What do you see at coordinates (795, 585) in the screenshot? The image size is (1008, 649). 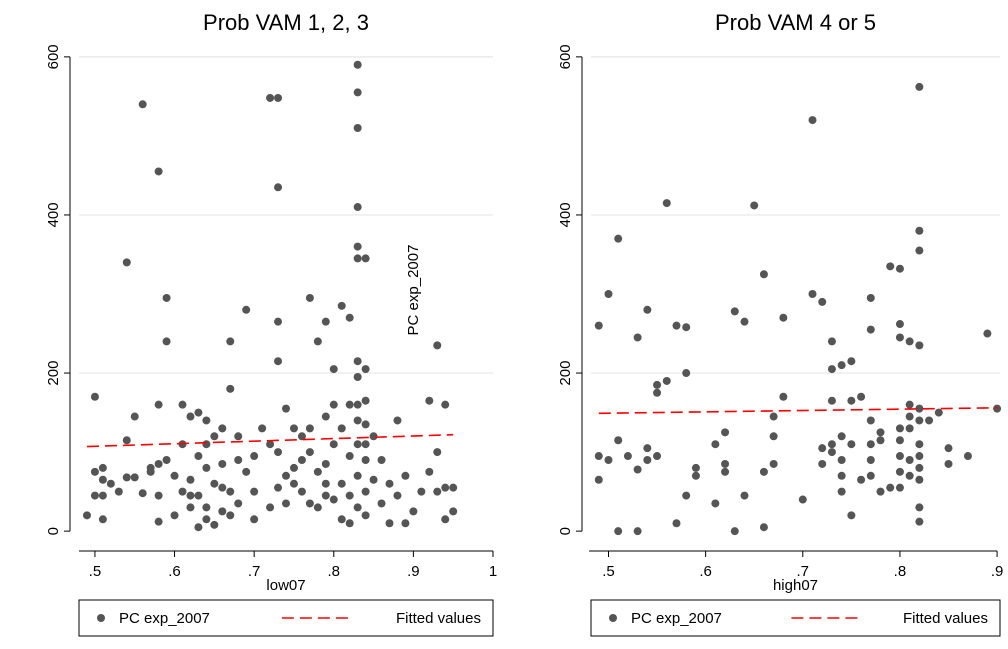 I see `x-axis-label: high07` at bounding box center [795, 585].